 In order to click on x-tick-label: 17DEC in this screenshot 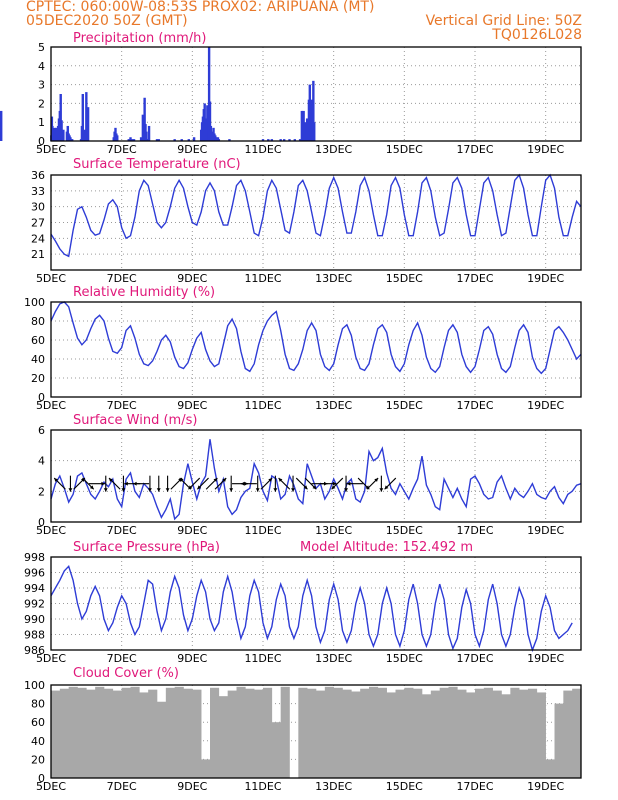, I will do `click(474, 405)`.